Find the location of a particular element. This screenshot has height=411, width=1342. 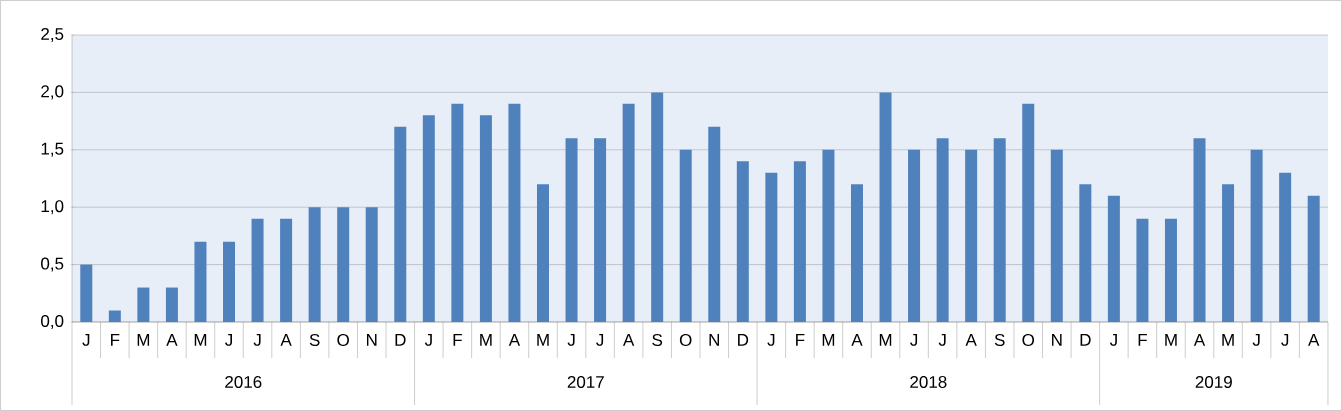

text: 2019 is located at coordinates (1213, 382).